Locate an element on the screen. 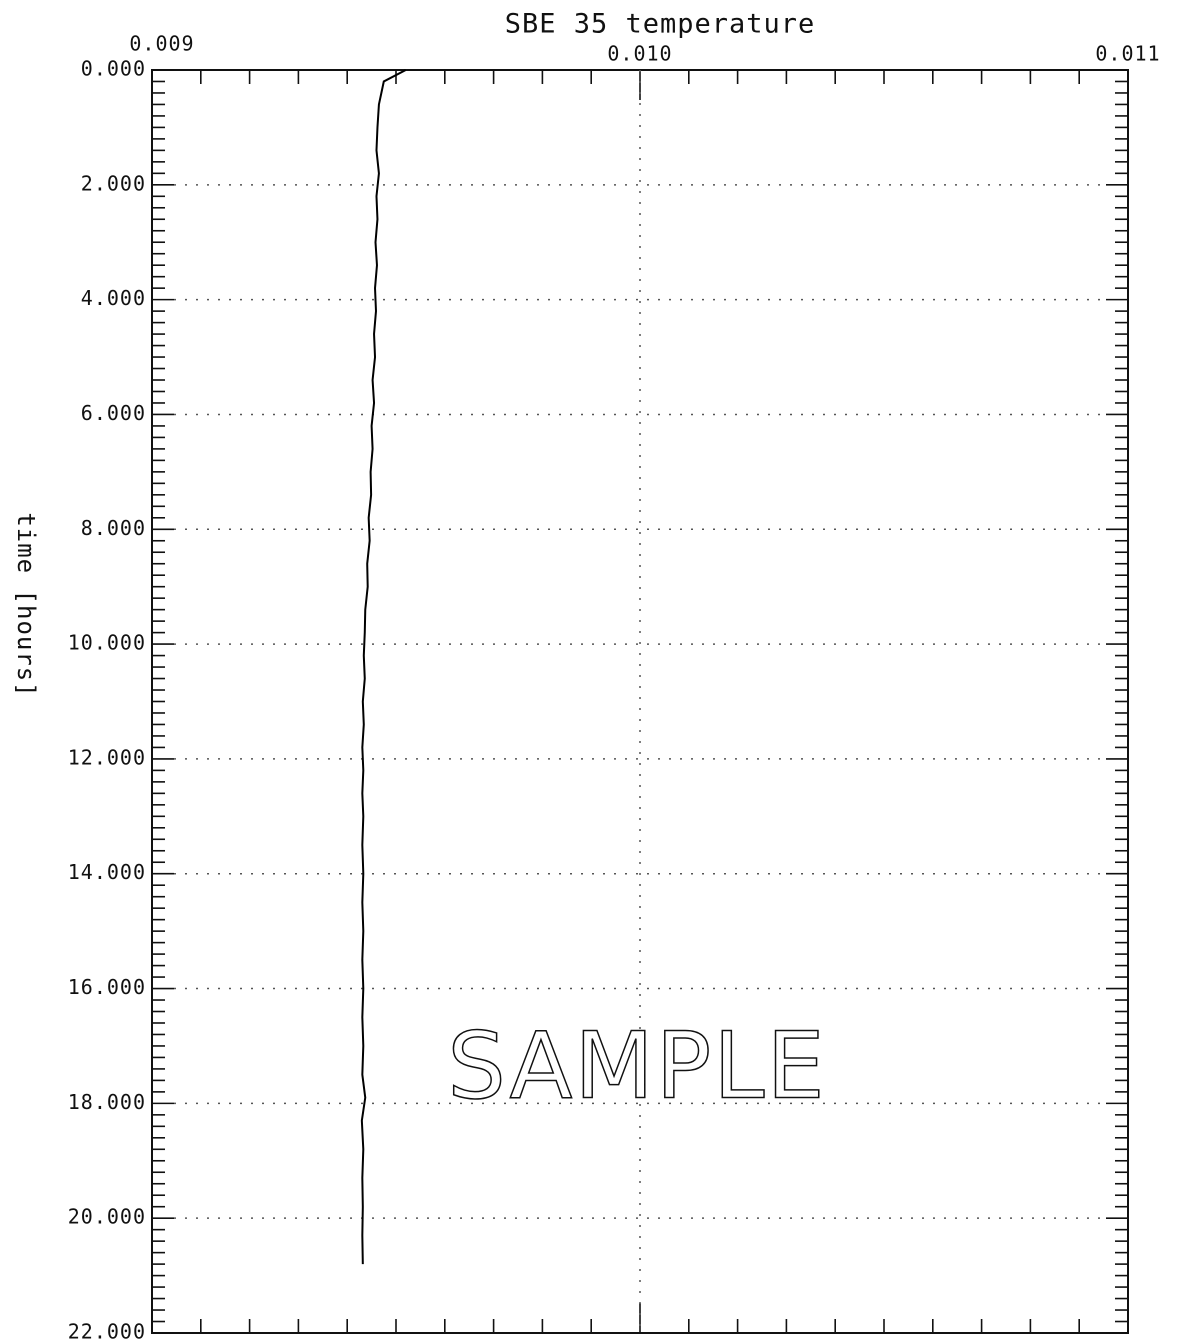  y-tick-label: 6.000 is located at coordinates (113, 413).